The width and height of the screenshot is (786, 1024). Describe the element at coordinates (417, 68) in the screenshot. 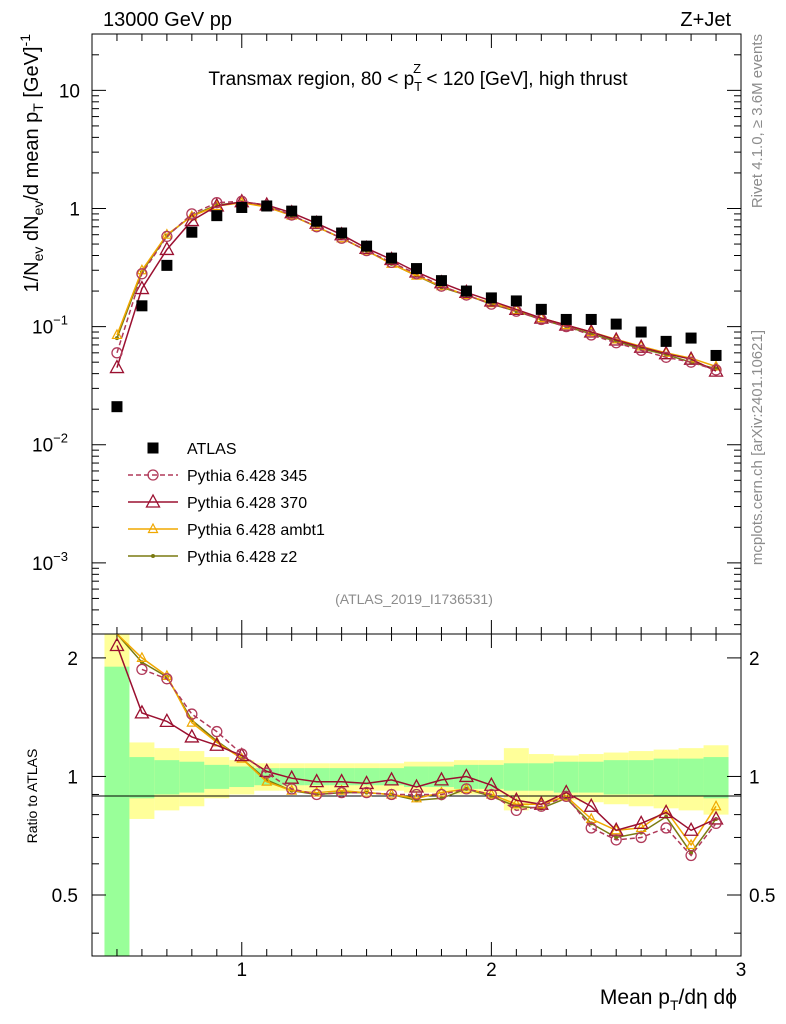

I see `title-sup: Z` at that location.